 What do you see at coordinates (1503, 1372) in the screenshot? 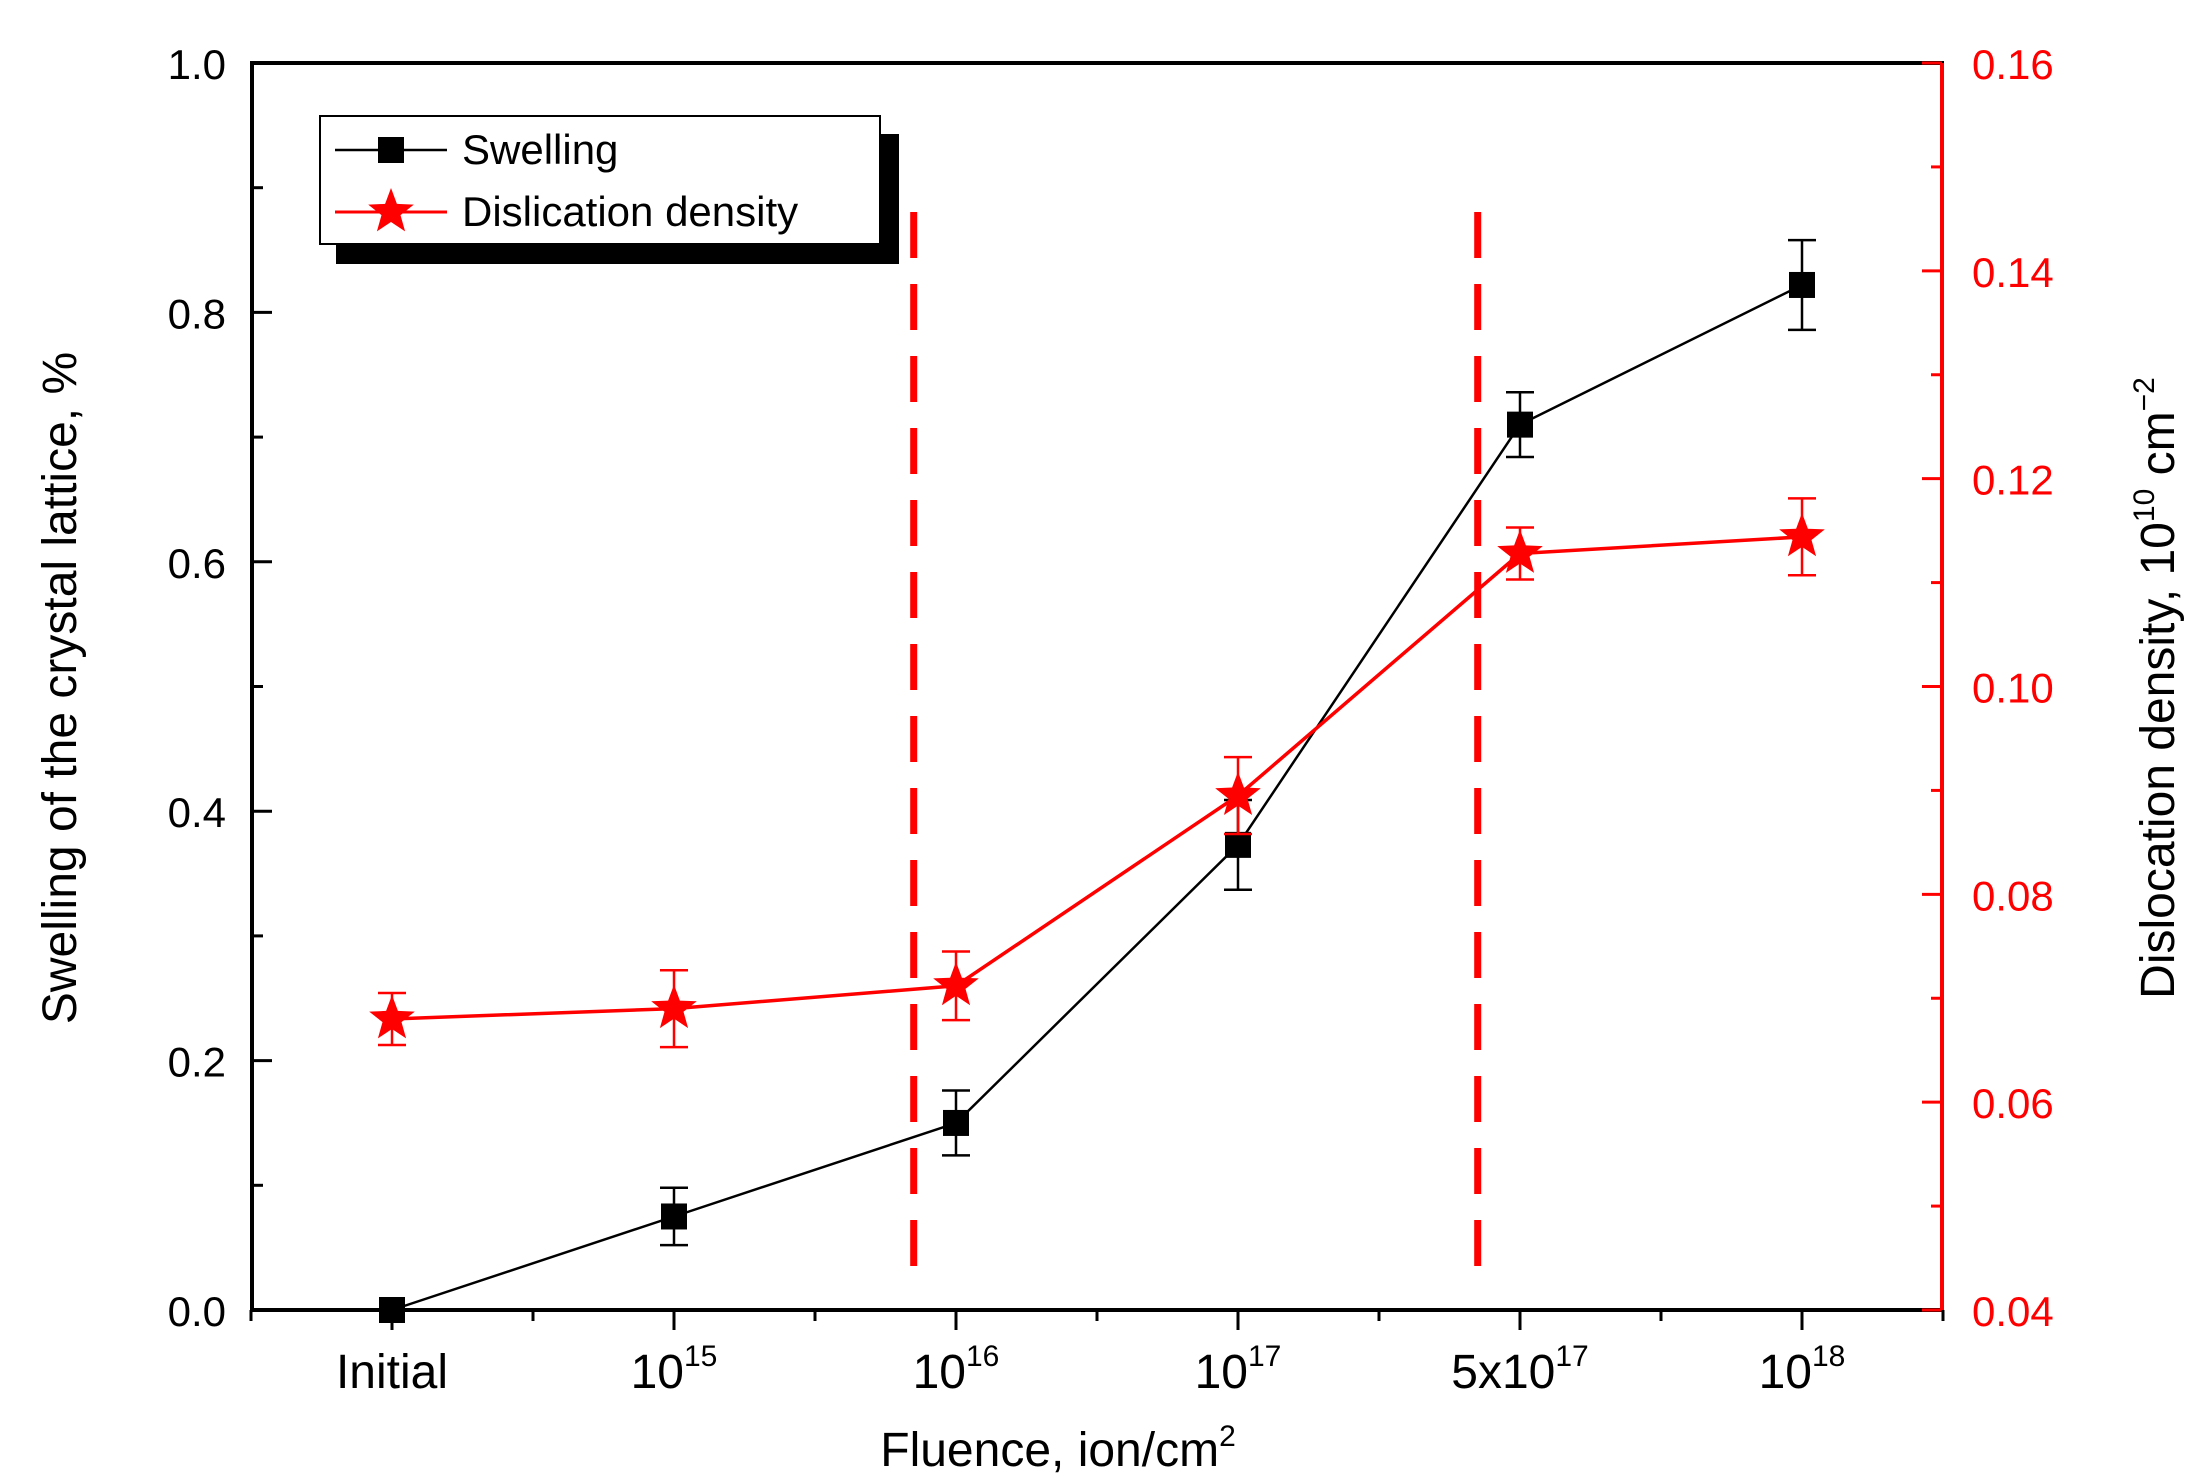
I see `x-tick-label-base: 5x10` at bounding box center [1503, 1372].